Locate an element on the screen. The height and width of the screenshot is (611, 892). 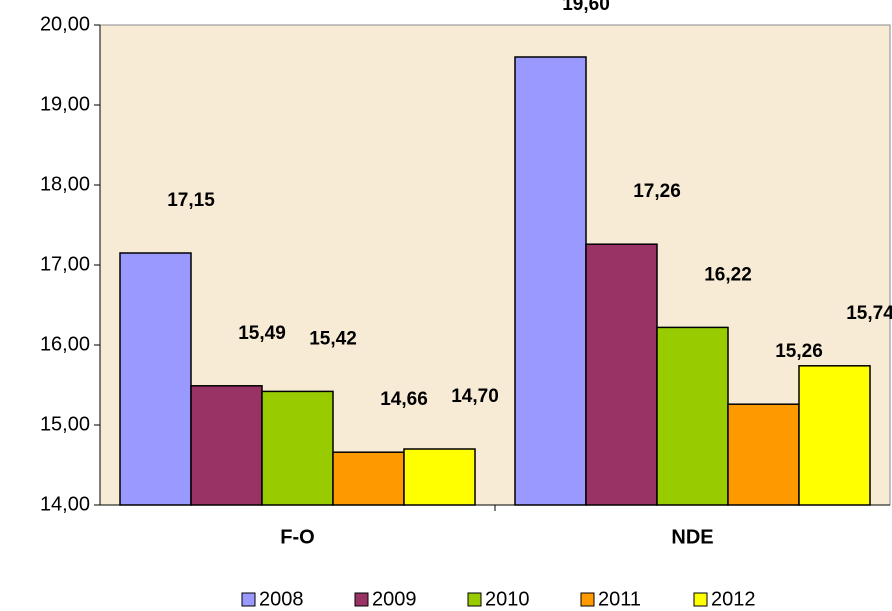
value-label: 15,49 is located at coordinates (262, 333).